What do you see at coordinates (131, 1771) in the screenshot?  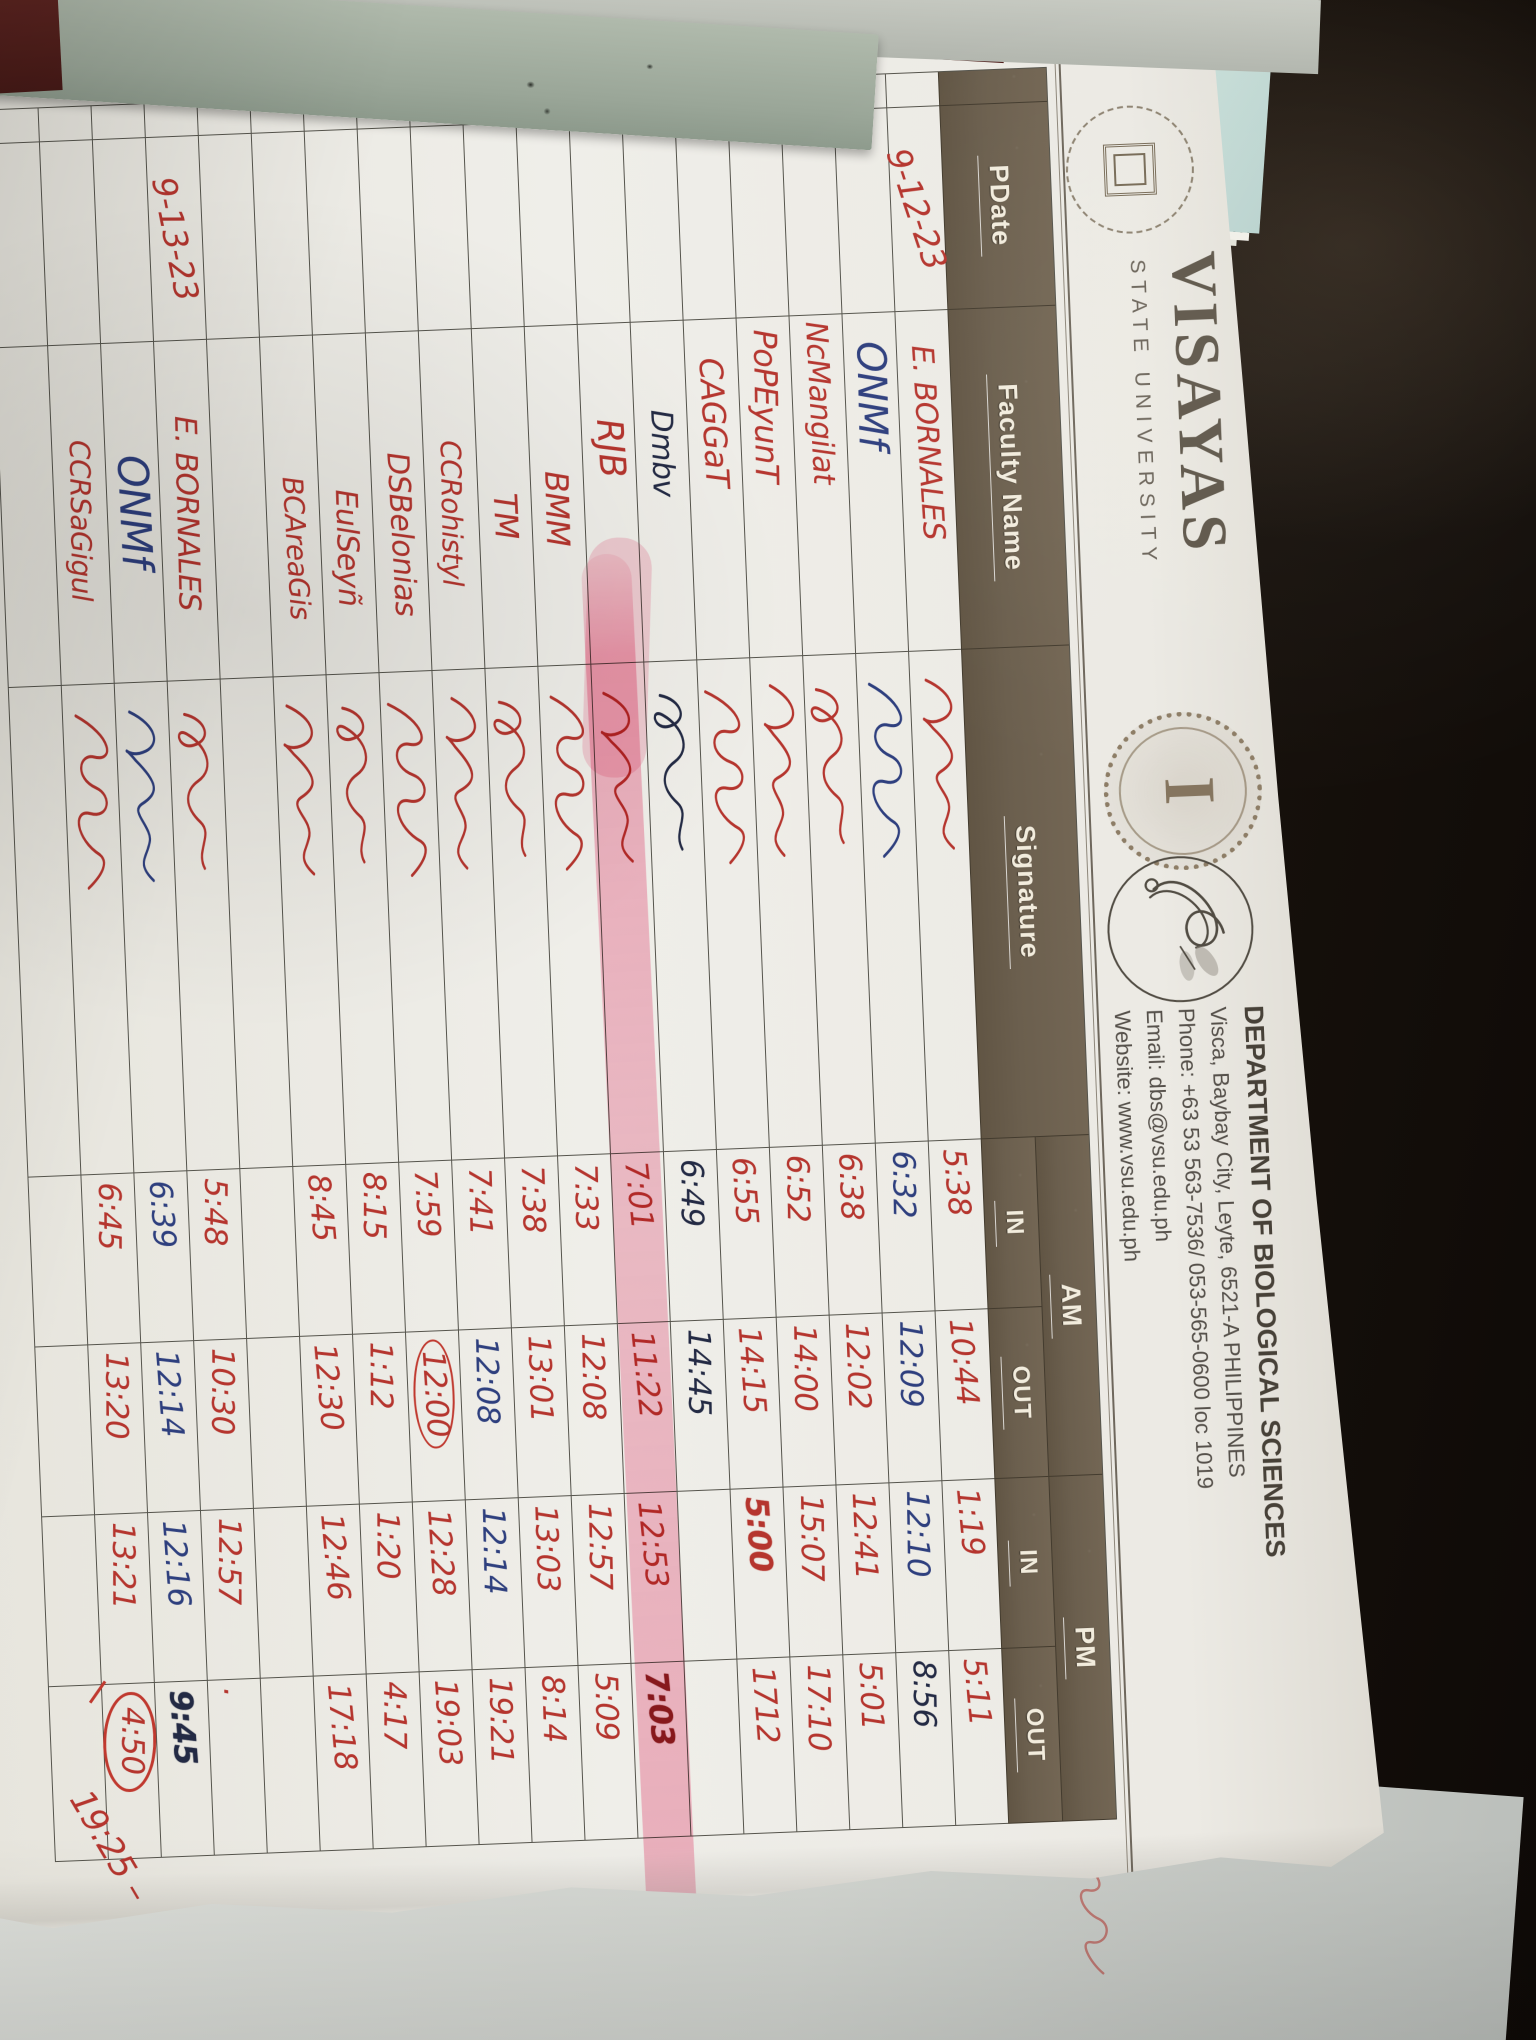 I see `cell-pm-out: 4:50 19:25 –` at bounding box center [131, 1771].